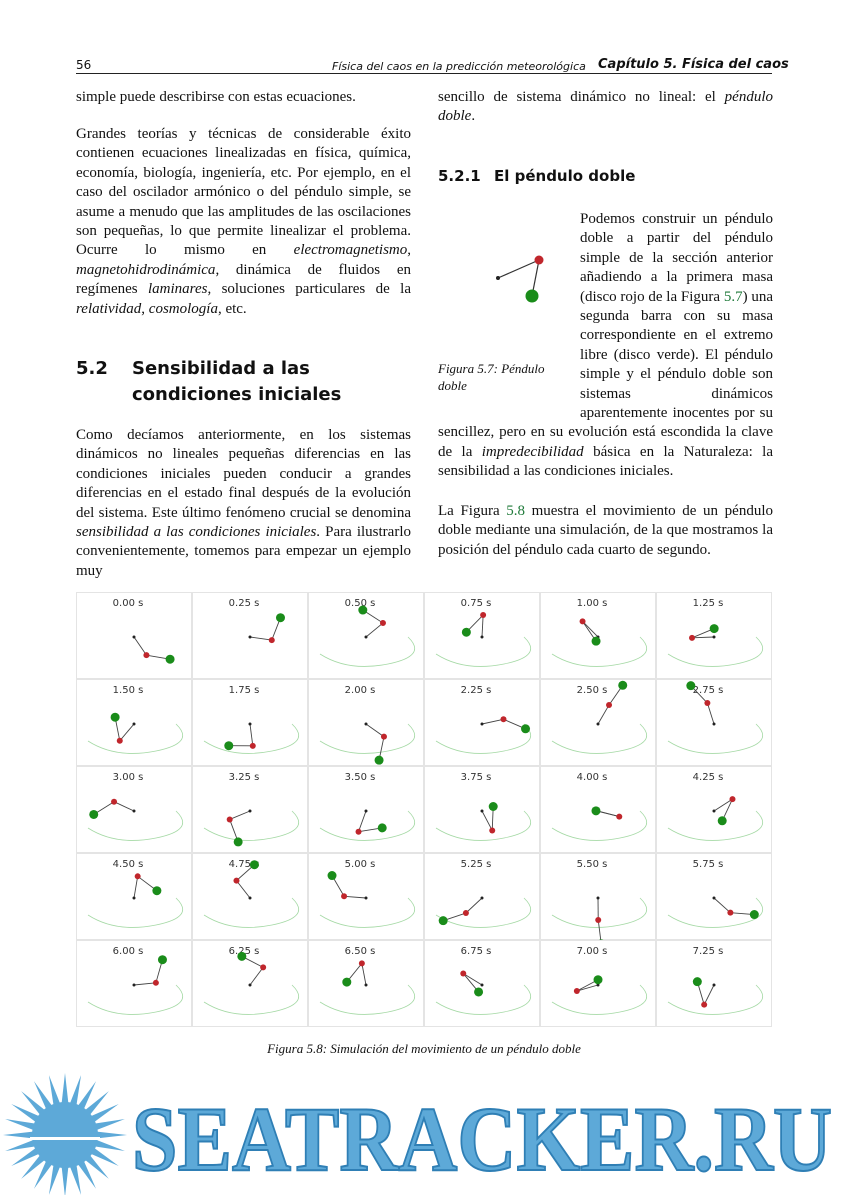  I want to click on panel-time: 0.25 s, so click(244, 603).